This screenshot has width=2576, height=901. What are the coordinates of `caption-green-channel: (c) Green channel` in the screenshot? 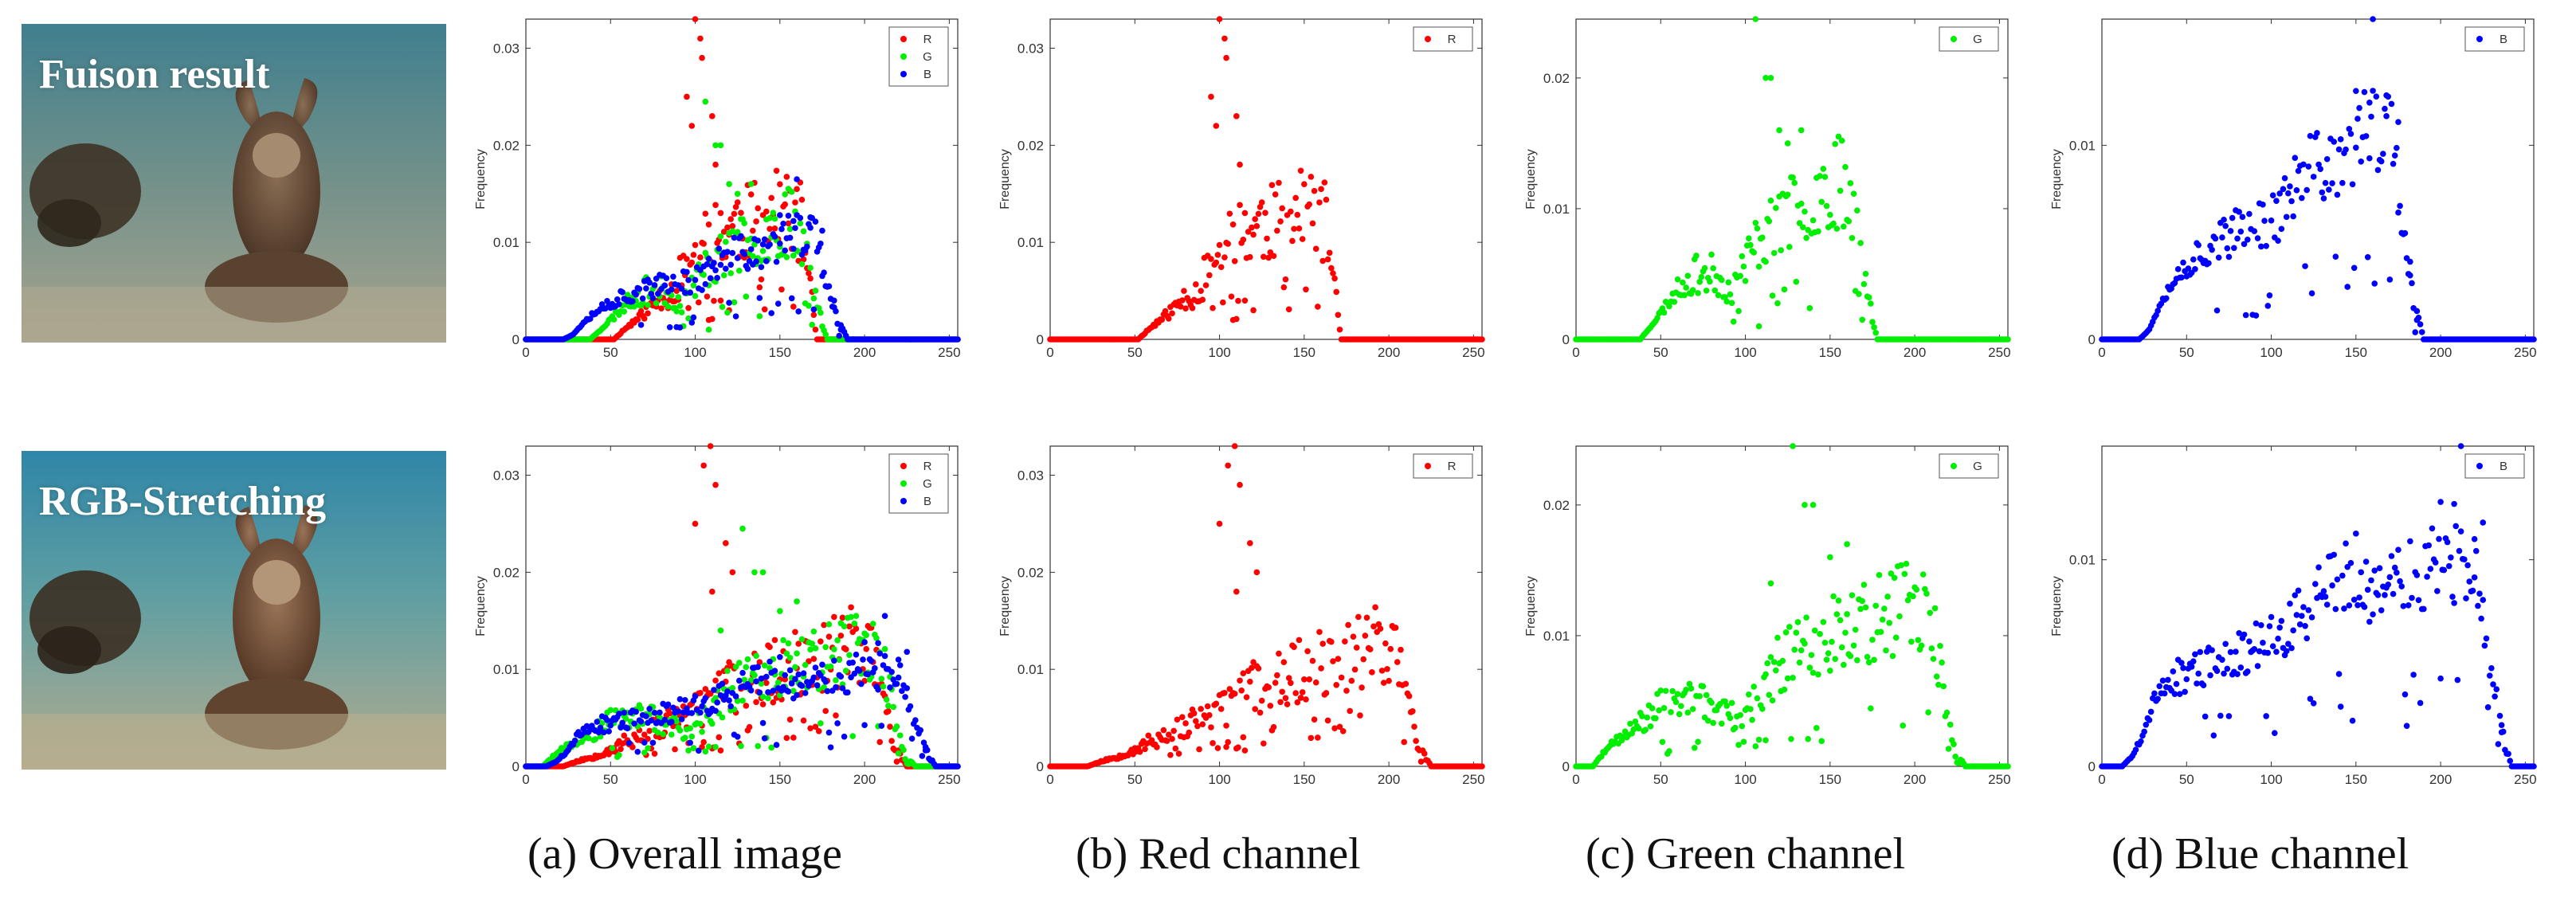 It's located at (1746, 854).